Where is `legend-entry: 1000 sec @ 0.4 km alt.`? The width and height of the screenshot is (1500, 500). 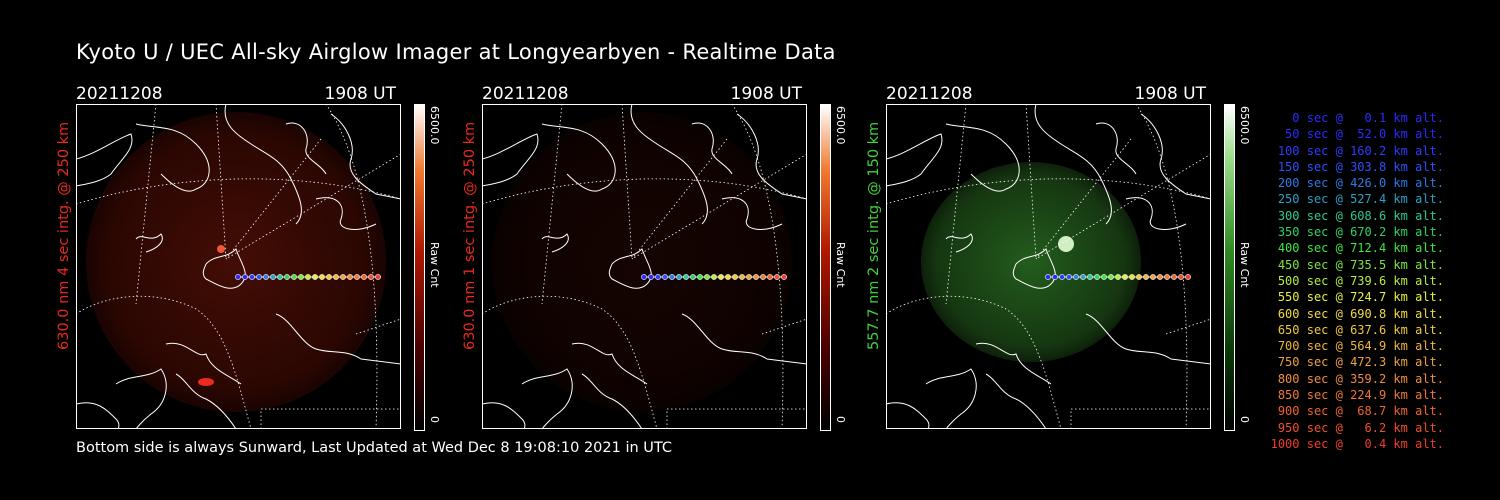
legend-entry: 1000 sec @ 0.4 km alt. is located at coordinates (1357, 443).